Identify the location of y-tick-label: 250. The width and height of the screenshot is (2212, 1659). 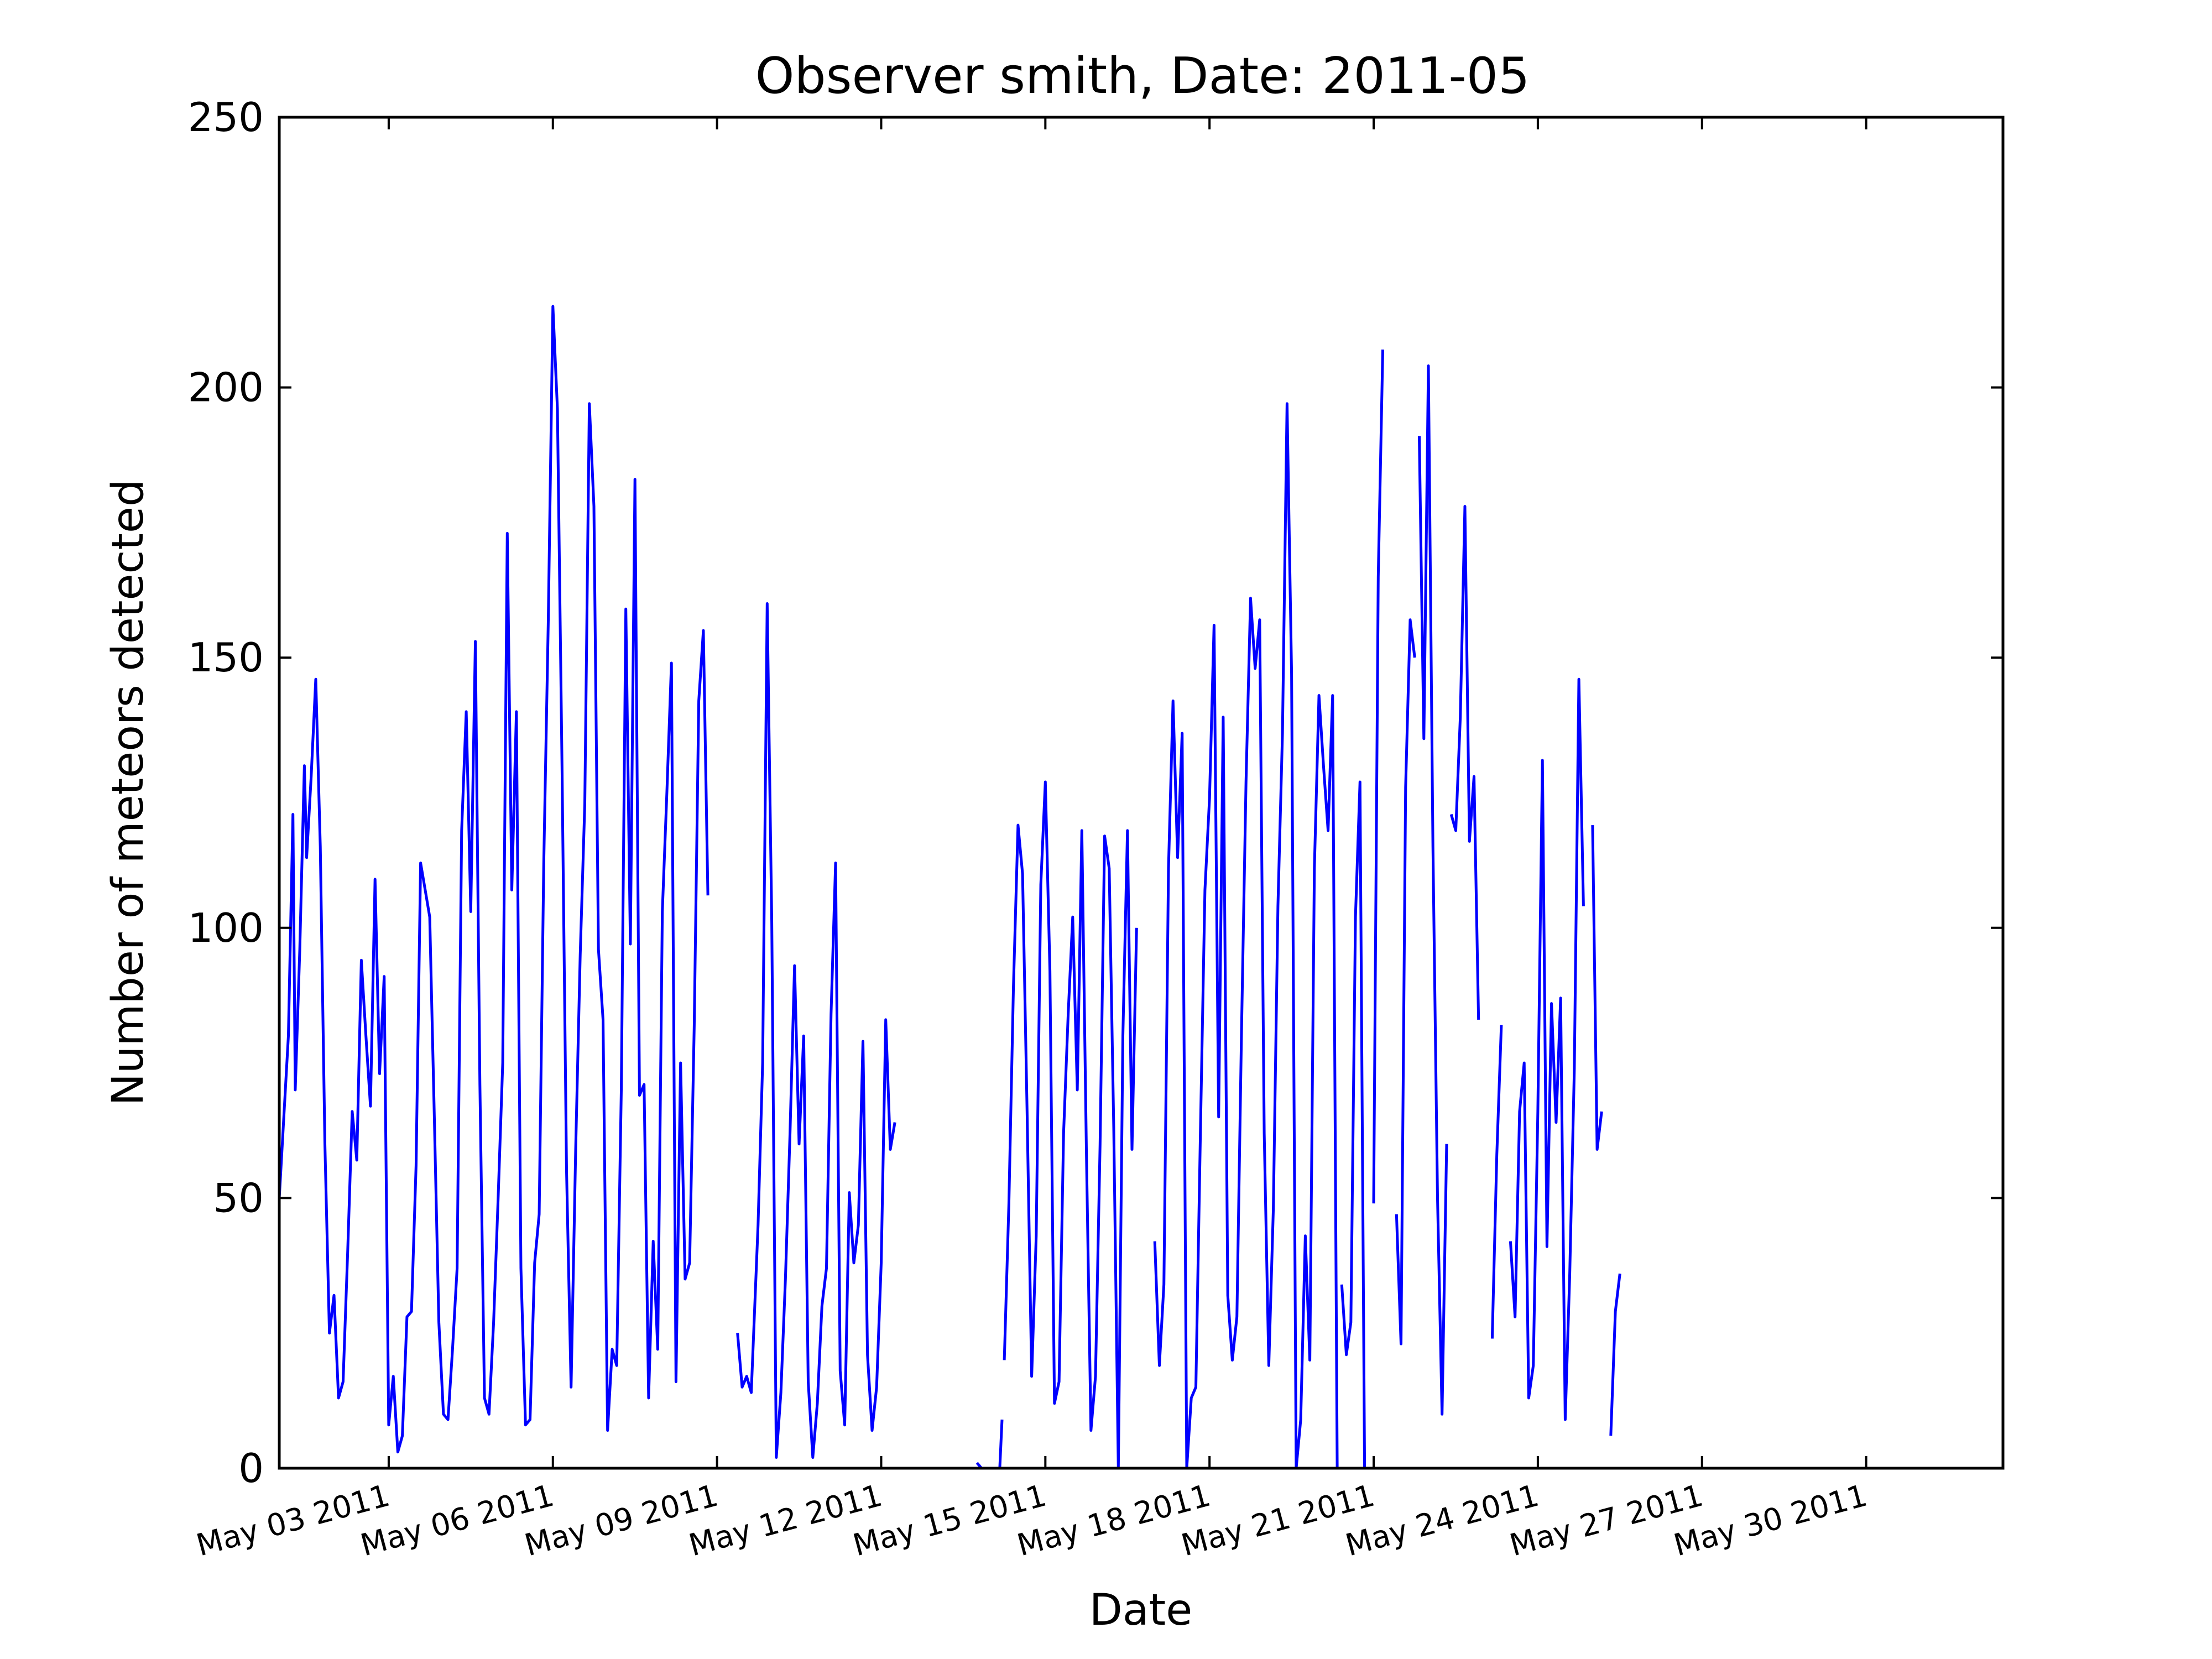
(226, 117).